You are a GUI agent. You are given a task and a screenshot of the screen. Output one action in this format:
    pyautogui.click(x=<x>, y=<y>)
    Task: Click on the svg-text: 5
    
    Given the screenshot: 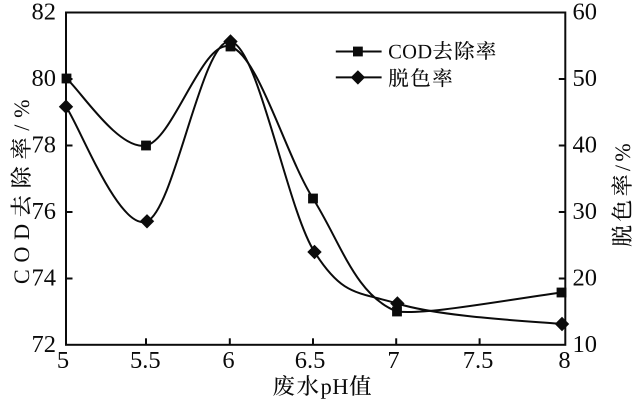 What is the action you would take?
    pyautogui.click(x=63, y=360)
    